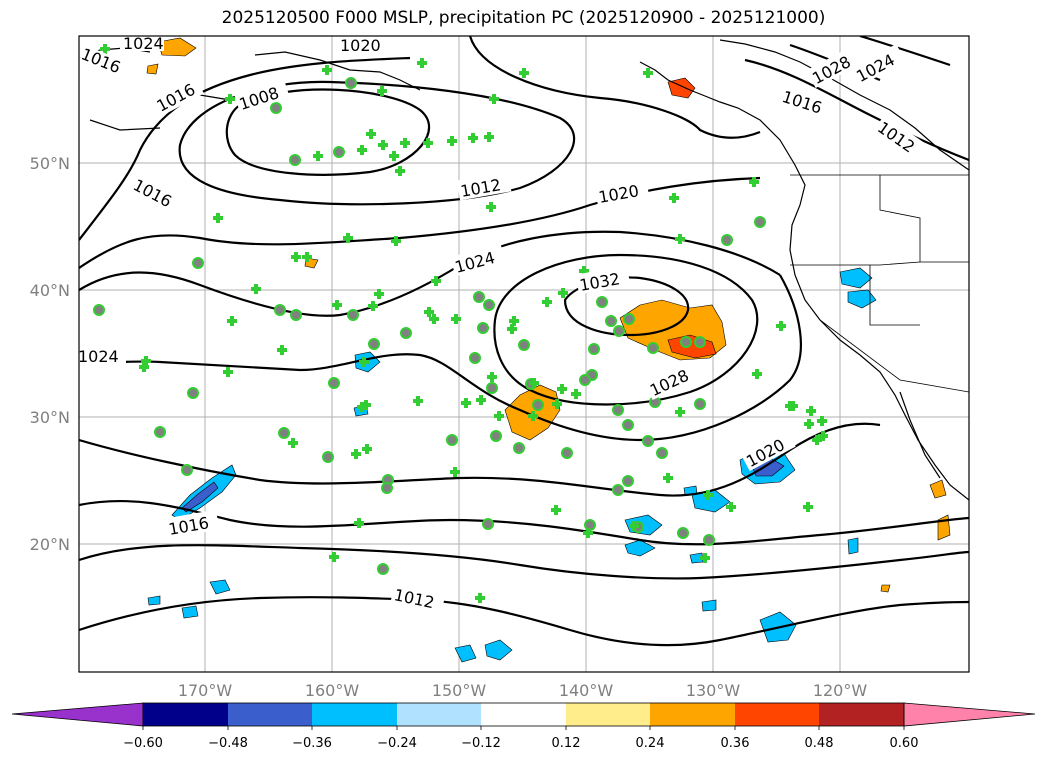 The width and height of the screenshot is (1047, 765). What do you see at coordinates (735, 743) in the screenshot?
I see `colorbar-tick-label: 0.36` at bounding box center [735, 743].